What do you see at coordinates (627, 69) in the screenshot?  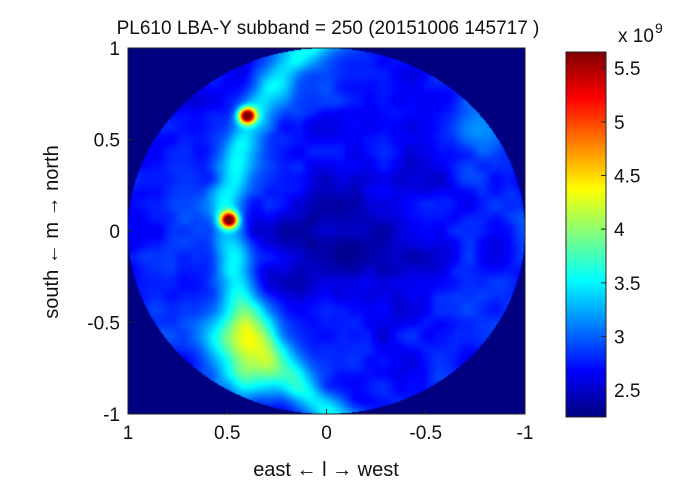 I see `colorbar-tick-label: 5.5` at bounding box center [627, 69].